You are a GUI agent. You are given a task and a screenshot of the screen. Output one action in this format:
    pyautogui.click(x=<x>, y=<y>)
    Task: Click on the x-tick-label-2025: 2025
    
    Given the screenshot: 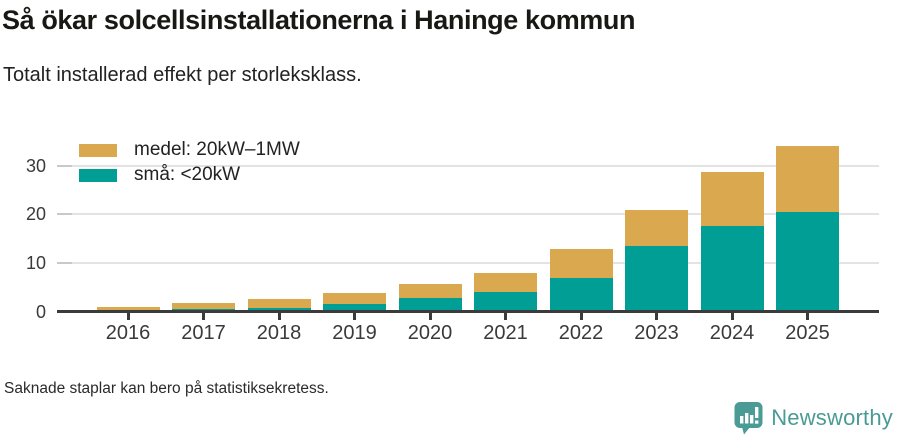 What is the action you would take?
    pyautogui.click(x=808, y=333)
    